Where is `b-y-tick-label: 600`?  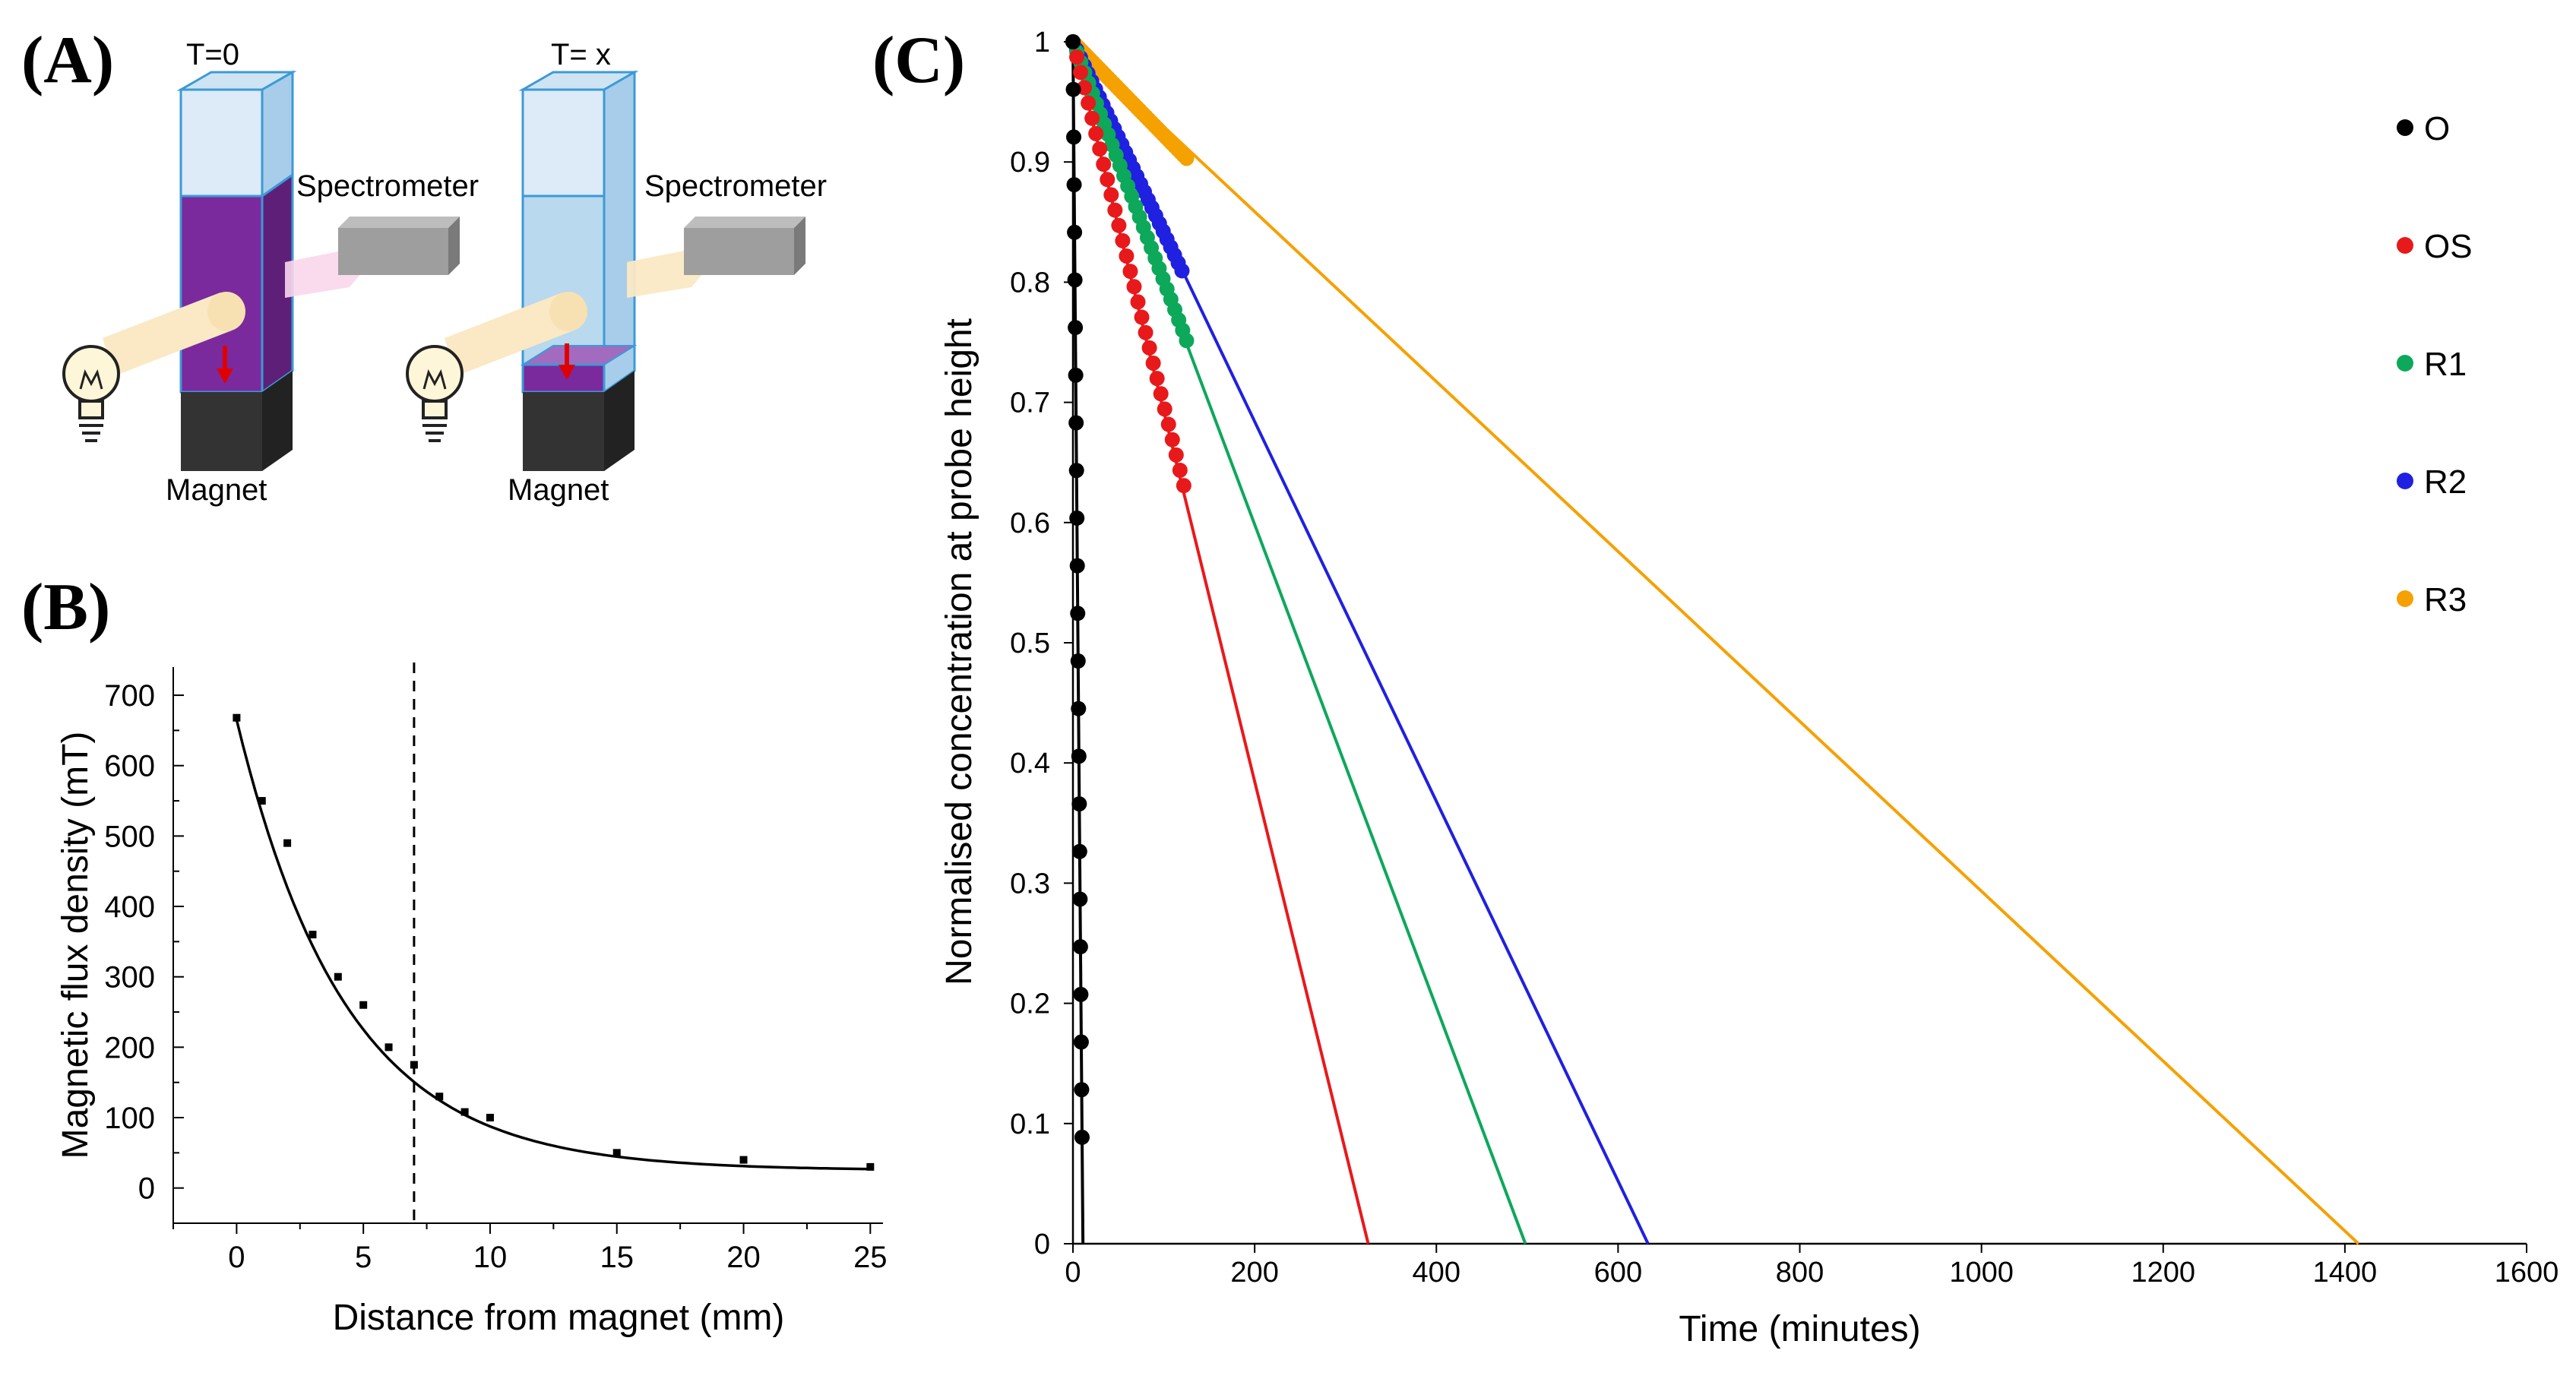 b-y-tick-label: 600 is located at coordinates (129, 766).